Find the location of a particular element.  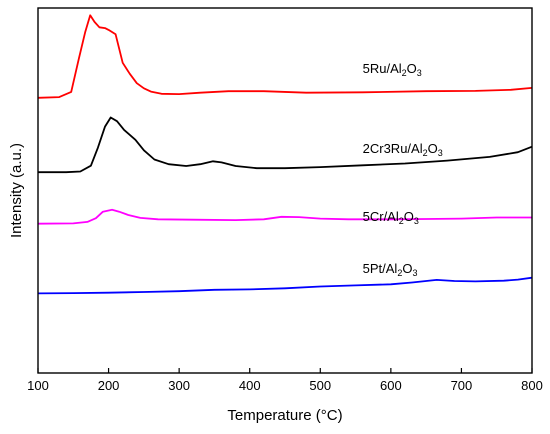

x-tick-label: 800 is located at coordinates (532, 385).